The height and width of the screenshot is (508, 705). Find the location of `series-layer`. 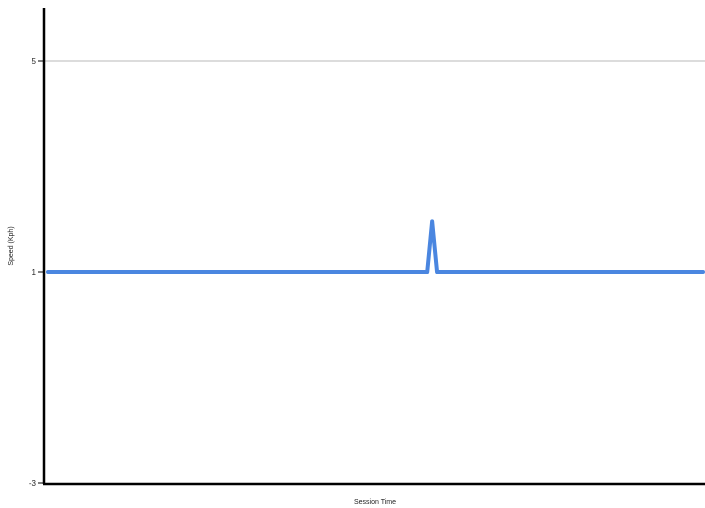

series-layer is located at coordinates (375, 246).